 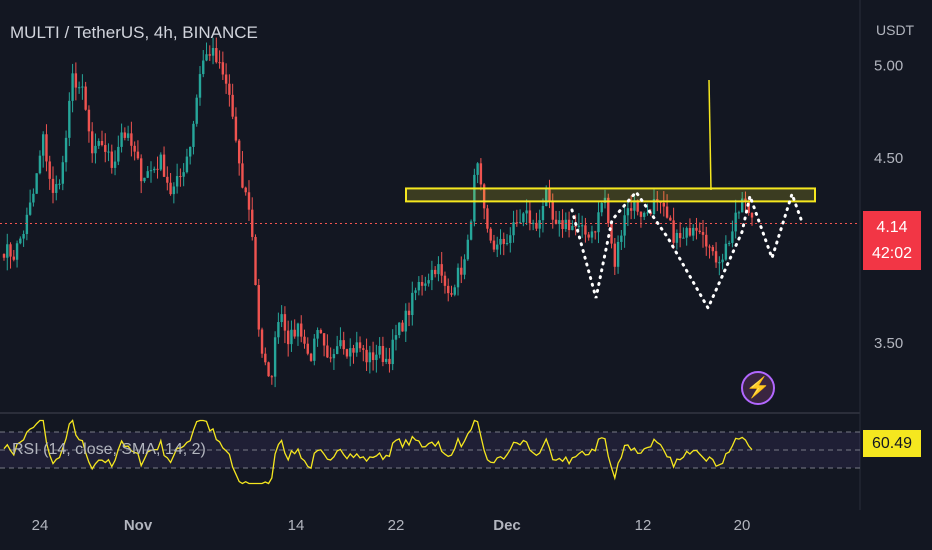 What do you see at coordinates (138, 525) in the screenshot?
I see `time-tick-label: Nov` at bounding box center [138, 525].